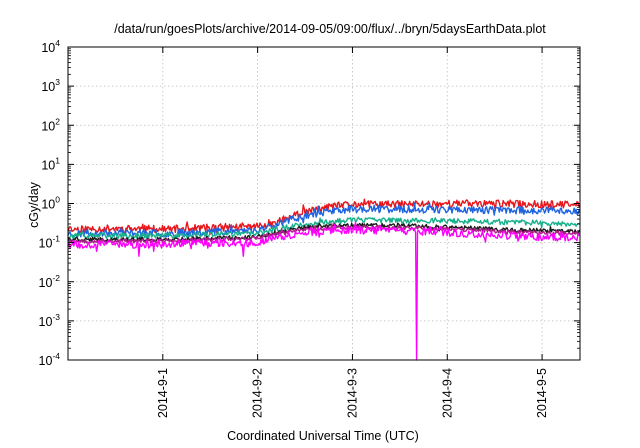 The width and height of the screenshot is (640, 448). I want to click on y-tick-label: 10¹, so click(50, 163).